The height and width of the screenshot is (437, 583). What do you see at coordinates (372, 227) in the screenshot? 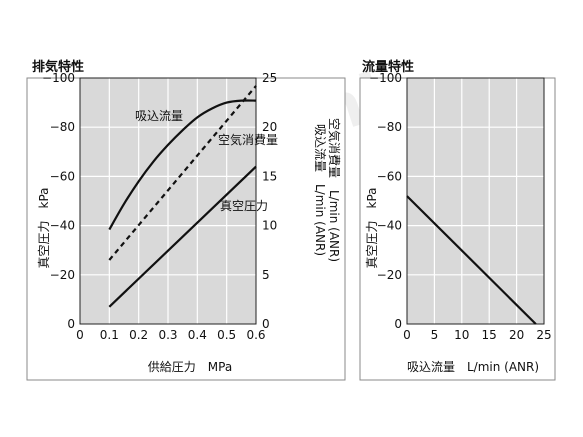
I see `y-axis-title-flow: 真空圧力 kPa` at bounding box center [372, 227].